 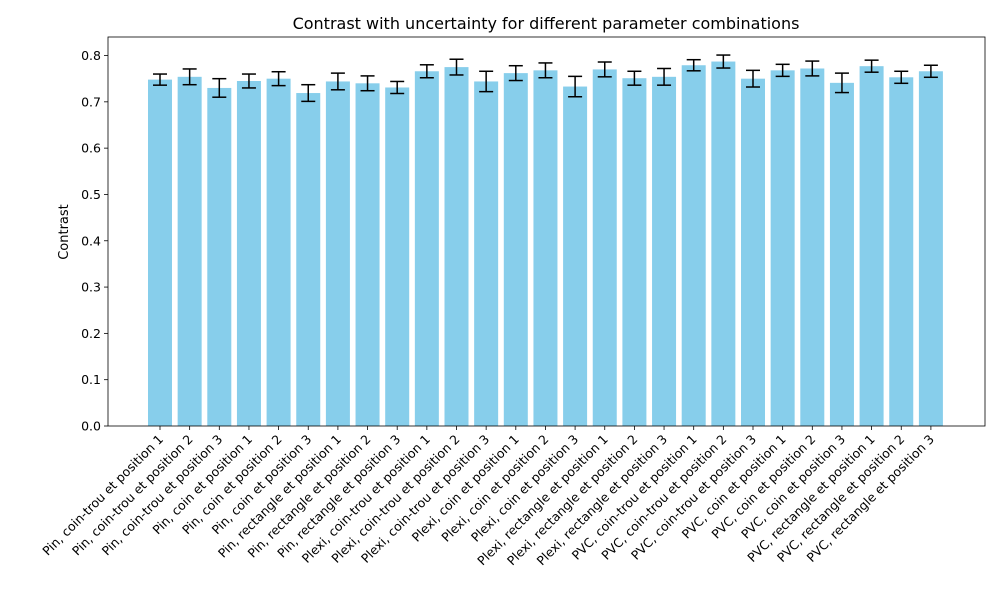 I want to click on y-tick-label: 0.3, so click(x=91, y=287).